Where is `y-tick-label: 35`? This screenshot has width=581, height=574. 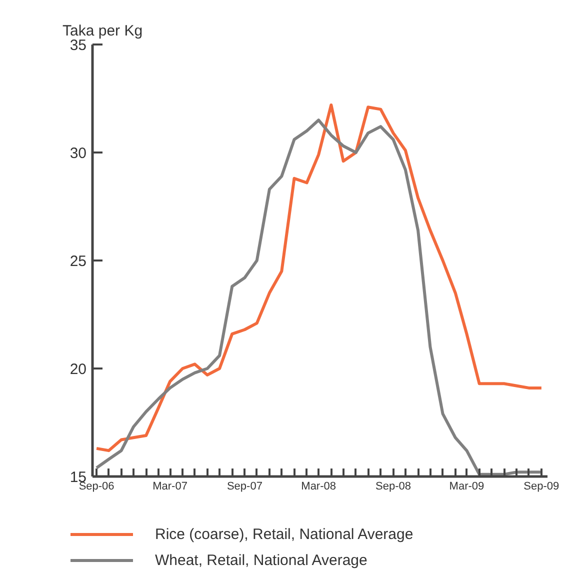 y-tick-label: 35 is located at coordinates (78, 45).